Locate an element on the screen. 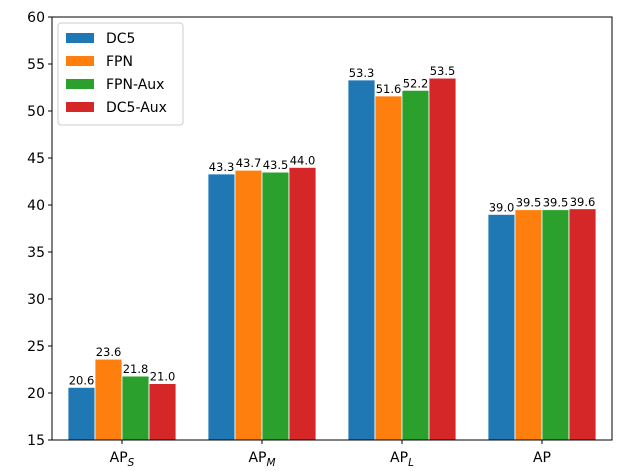  x-tick-label: APL is located at coordinates (402, 459).